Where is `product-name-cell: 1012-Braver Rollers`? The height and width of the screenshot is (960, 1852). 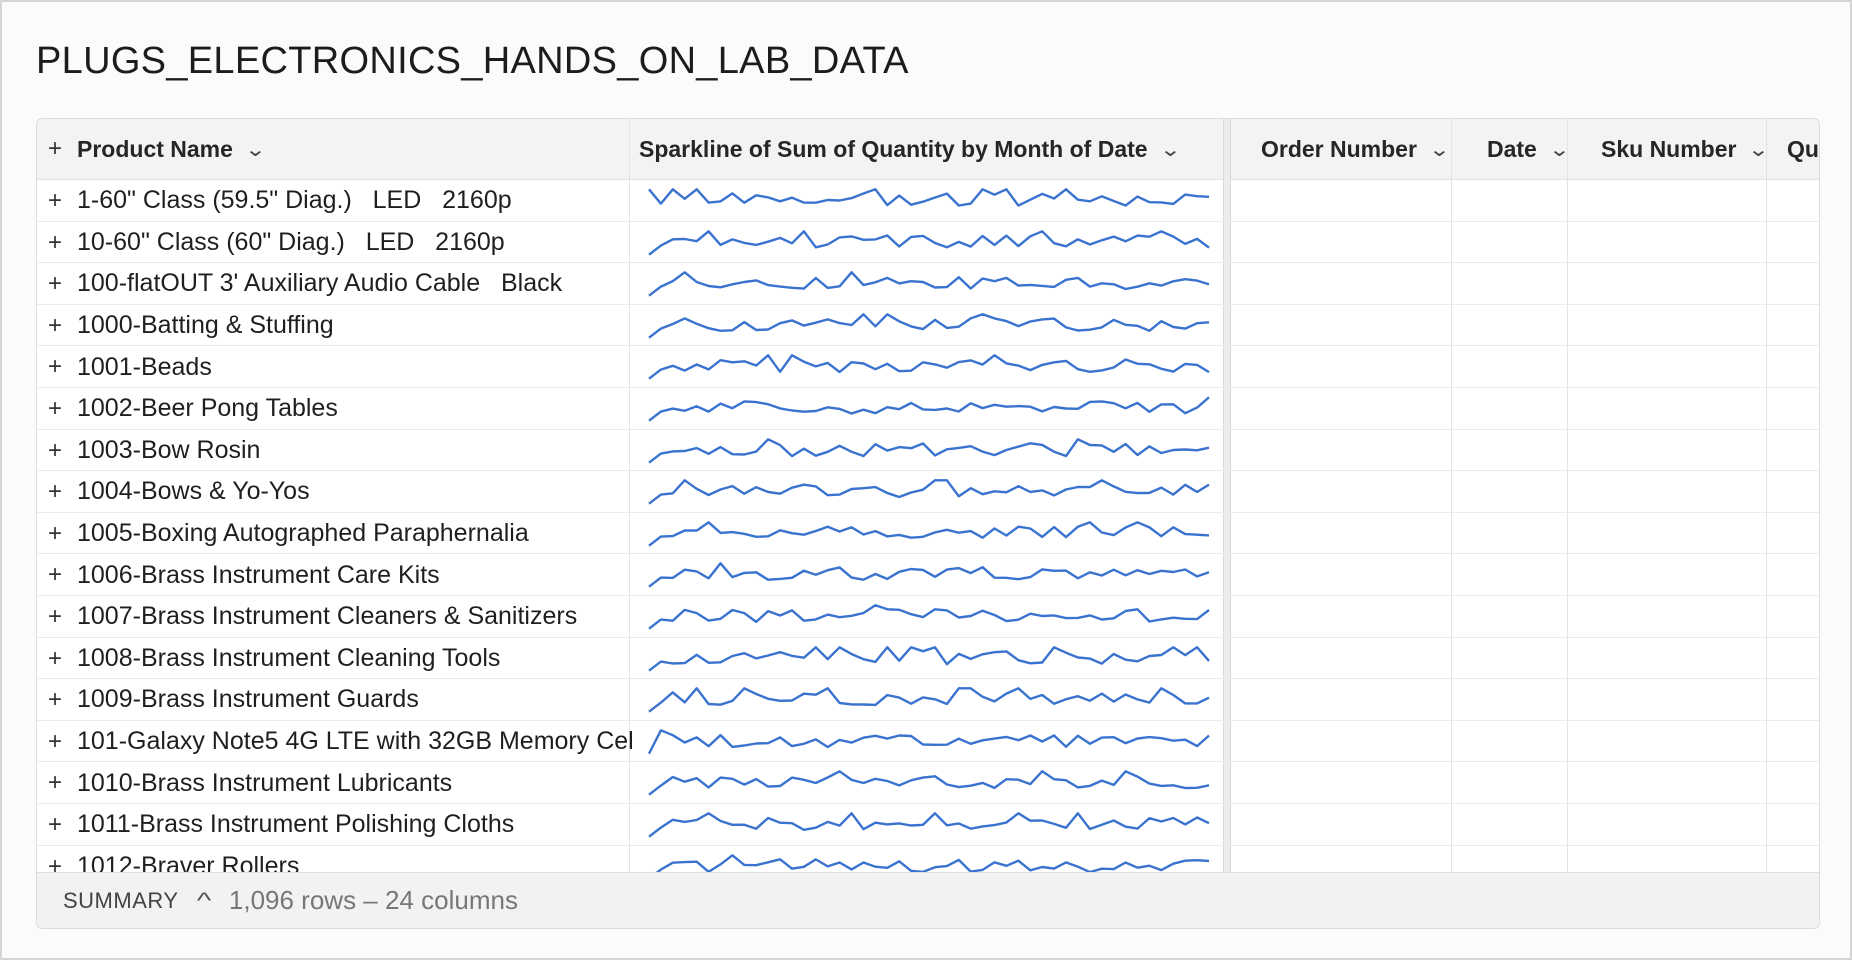 product-name-cell: 1012-Braver Rollers is located at coordinates (188, 862).